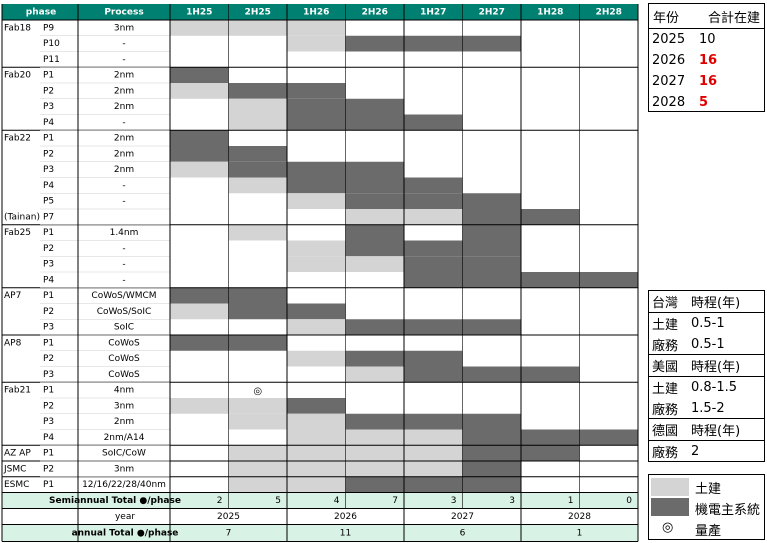 The width and height of the screenshot is (767, 543). What do you see at coordinates (51, 60) in the screenshot?
I see `row-phase-label: P11` at bounding box center [51, 60].